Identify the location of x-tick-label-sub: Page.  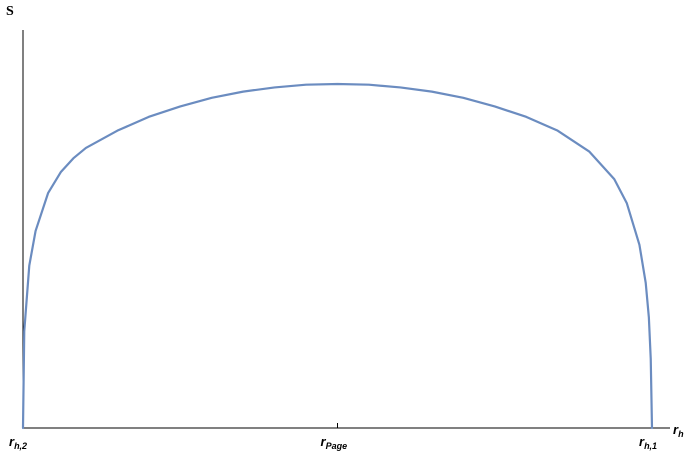
(337, 446).